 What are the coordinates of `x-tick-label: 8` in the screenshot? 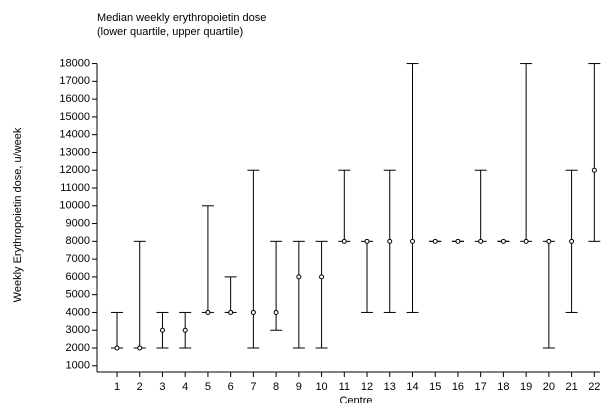 It's located at (276, 387).